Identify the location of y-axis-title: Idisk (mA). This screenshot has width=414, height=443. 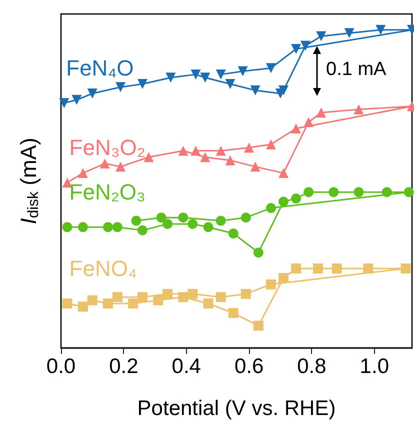
(29, 181).